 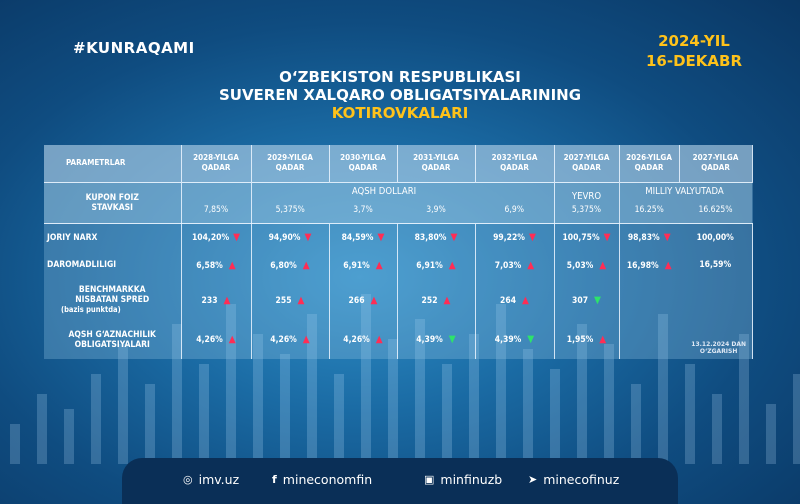 I want to click on footer-link-minfinuzb: ▣ minfinuzb, so click(x=463, y=479).